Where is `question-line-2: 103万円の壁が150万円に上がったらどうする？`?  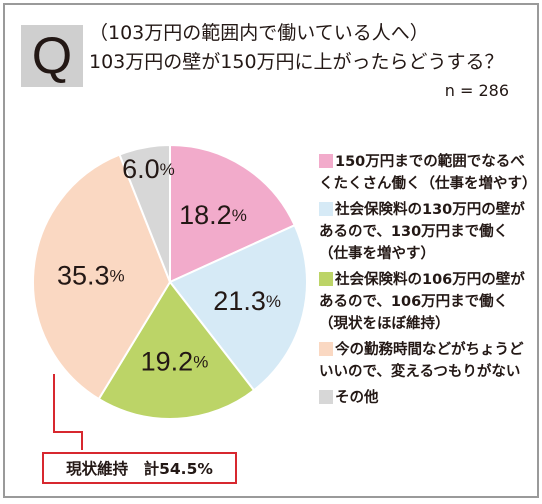
question-line-2: 103万円の壁が150万円に上がったらどうする？ is located at coordinates (296, 62).